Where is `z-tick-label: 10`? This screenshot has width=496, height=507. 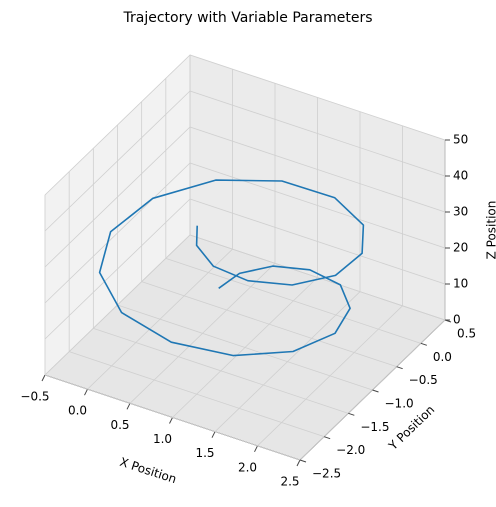 z-tick-label: 10 is located at coordinates (460, 284).